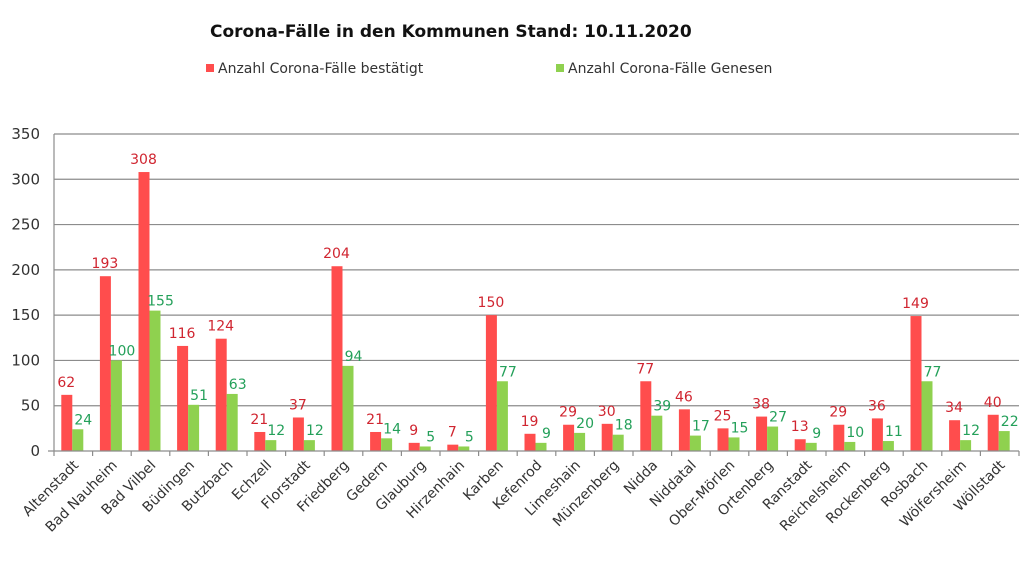  Describe the element at coordinates (413, 431) in the screenshot. I see `data-label-confirmed: 9` at that location.